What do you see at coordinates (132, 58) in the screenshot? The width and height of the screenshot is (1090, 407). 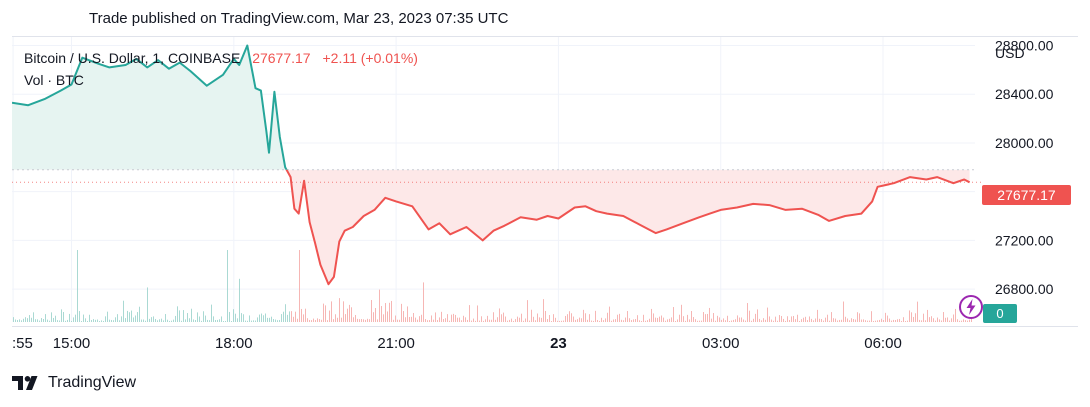 I see `symbol-title: Bitcoin / U.S. Dollar, 1, COINBASE` at bounding box center [132, 58].